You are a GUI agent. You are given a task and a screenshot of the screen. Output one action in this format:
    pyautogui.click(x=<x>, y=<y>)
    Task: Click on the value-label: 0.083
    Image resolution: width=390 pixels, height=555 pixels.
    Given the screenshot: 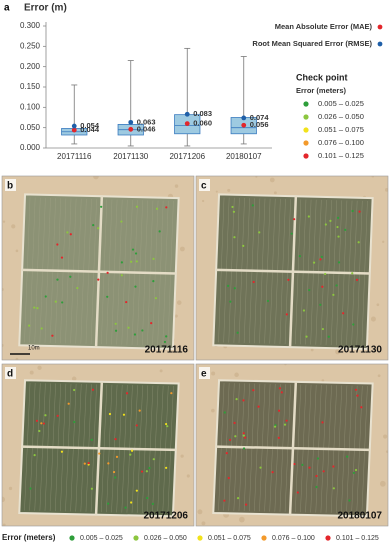 What is the action you would take?
    pyautogui.click(x=202, y=113)
    